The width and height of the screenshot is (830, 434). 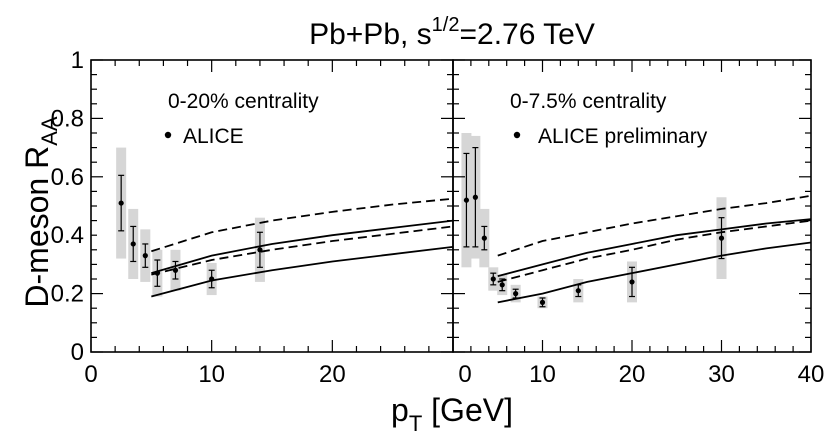 I want to click on chart-title: Pb+Pb, s1/2=2.76 TeV, so click(x=452, y=32).